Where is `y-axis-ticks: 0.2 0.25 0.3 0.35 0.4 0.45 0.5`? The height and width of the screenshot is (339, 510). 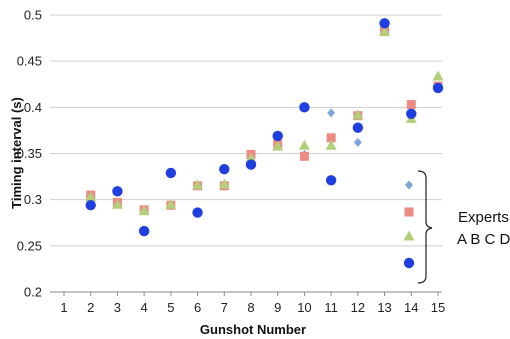
y-axis-ticks: 0.2 0.25 0.3 0.35 0.4 0.45 0.5 is located at coordinates (29, 154).